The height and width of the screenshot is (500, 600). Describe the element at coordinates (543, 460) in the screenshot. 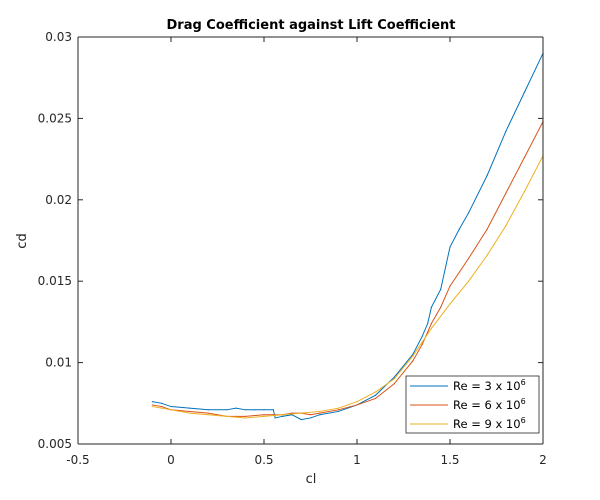

I see `x-tick-label: 2` at that location.